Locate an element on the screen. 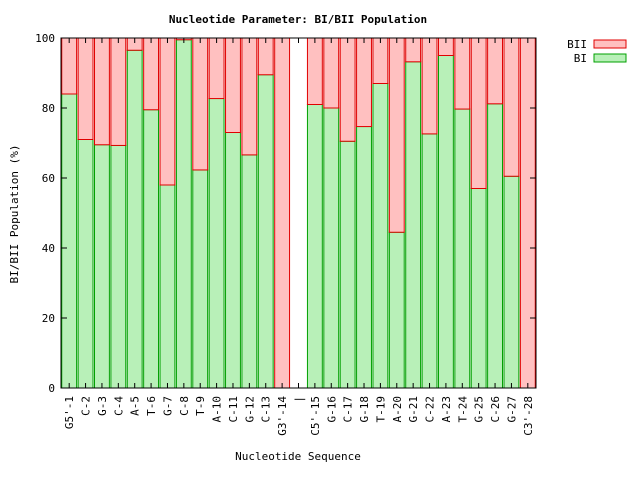 This screenshot has width=640, height=480. bar-bi-c22 is located at coordinates (429, 261).